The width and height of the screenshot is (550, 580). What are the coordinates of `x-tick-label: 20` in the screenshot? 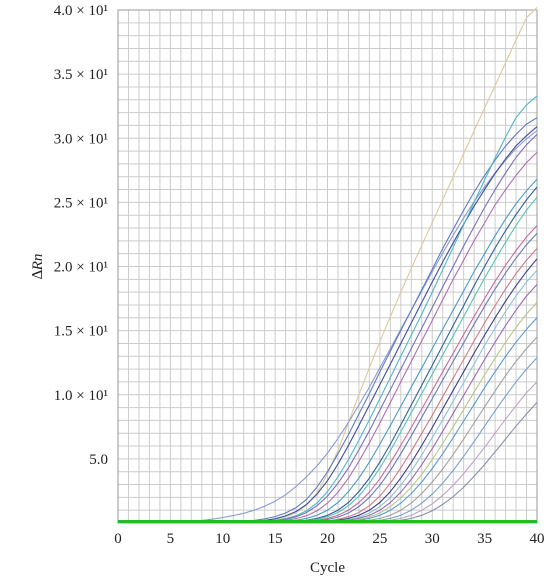 It's located at (327, 539).